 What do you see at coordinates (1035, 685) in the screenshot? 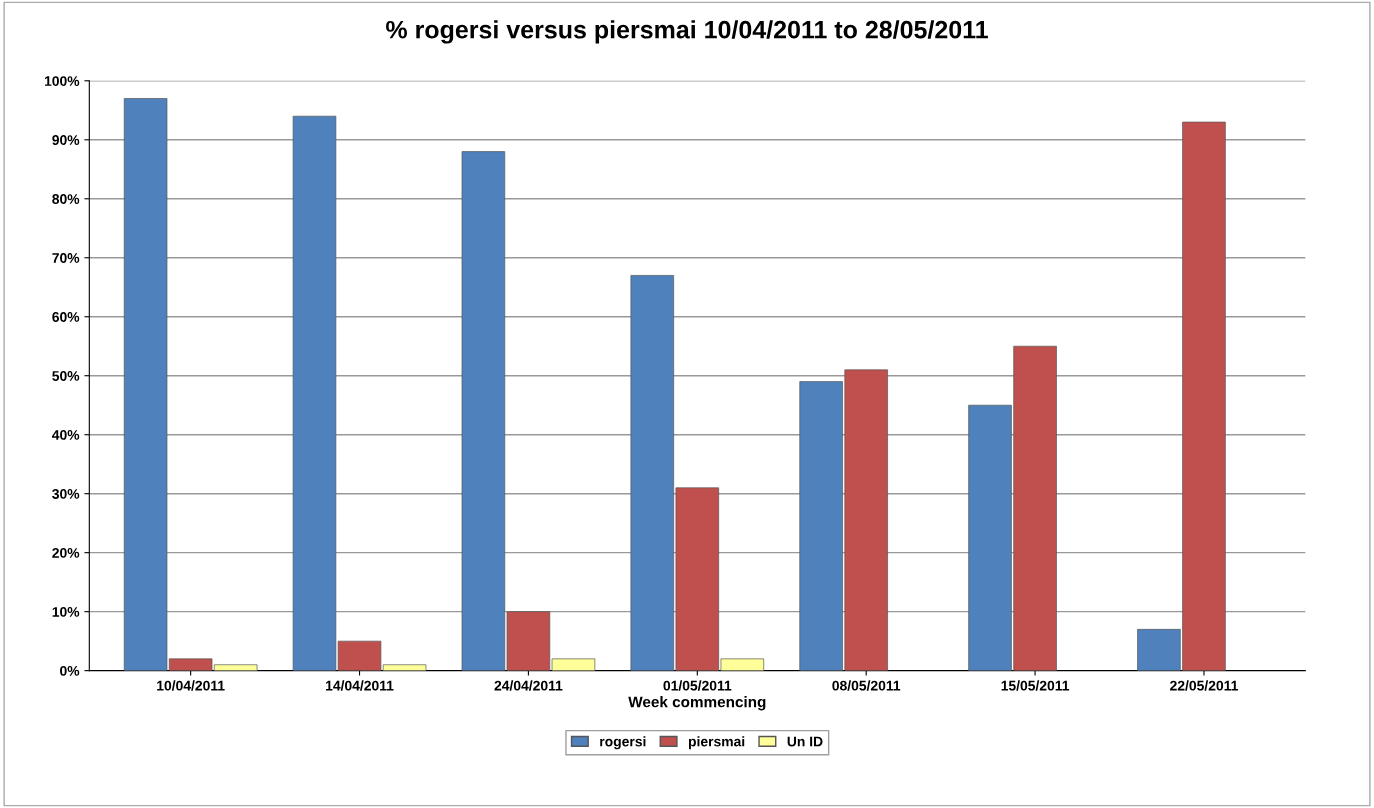
I see `x-tick-label: 15/05/2011` at bounding box center [1035, 685].